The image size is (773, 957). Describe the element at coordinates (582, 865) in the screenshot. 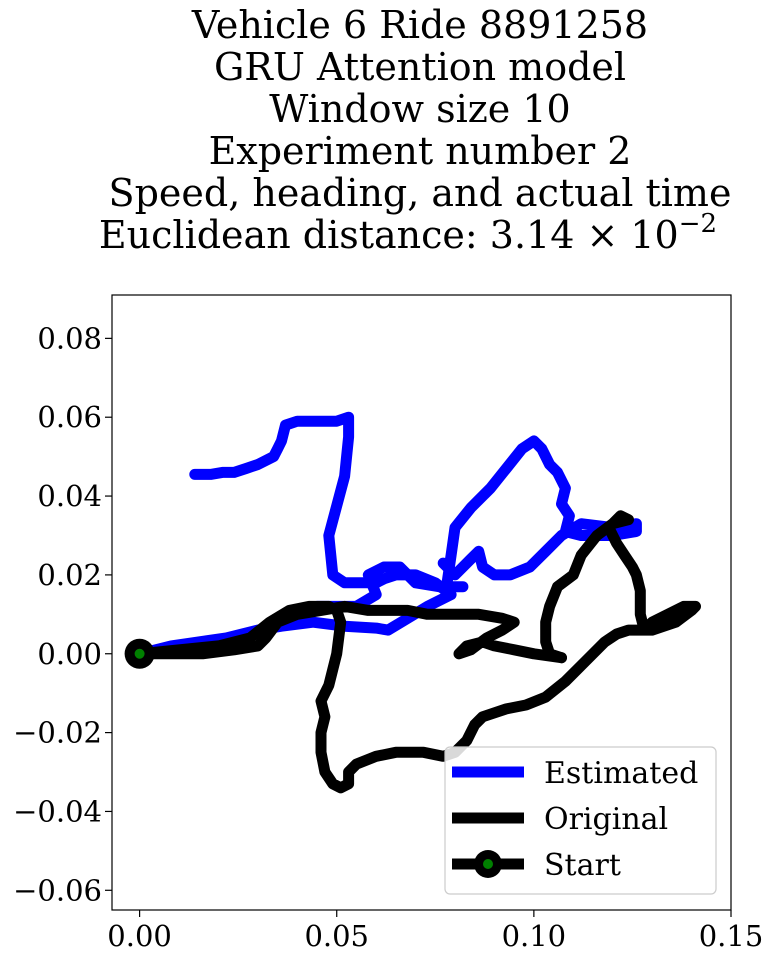

I see `legend-start-label: Start` at that location.